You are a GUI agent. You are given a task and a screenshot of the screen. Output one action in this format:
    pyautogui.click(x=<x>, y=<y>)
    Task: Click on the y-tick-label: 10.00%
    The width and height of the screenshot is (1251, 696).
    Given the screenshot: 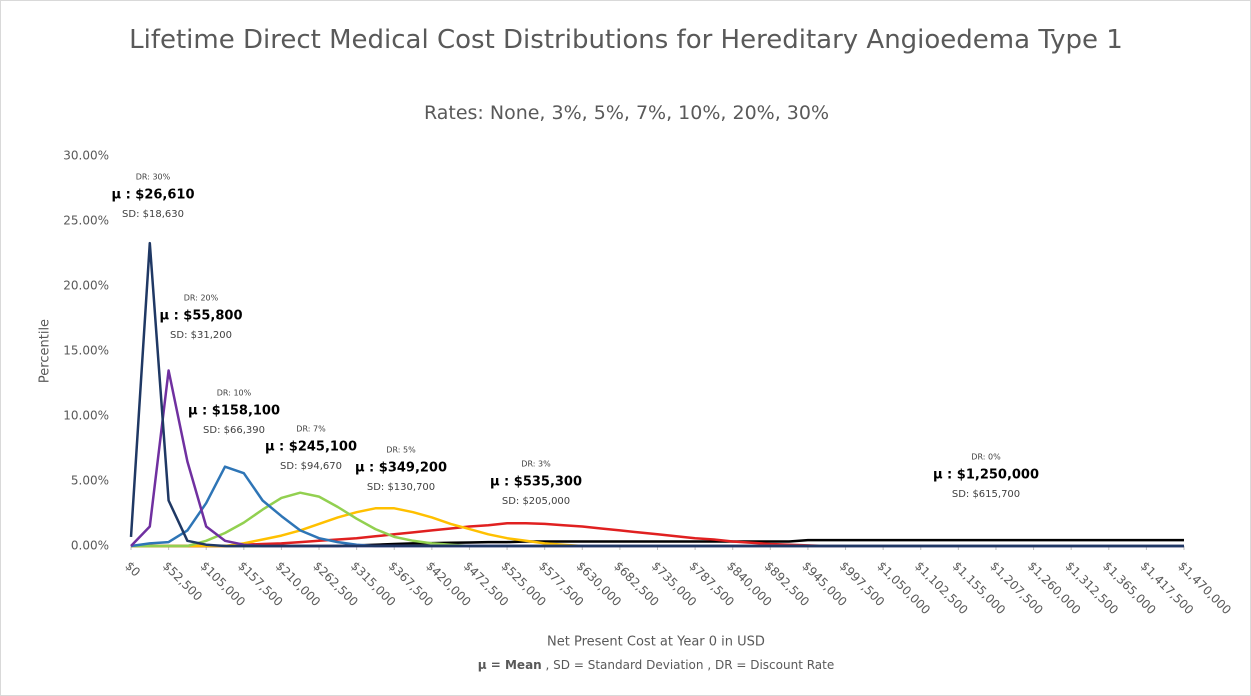 What is the action you would take?
    pyautogui.click(x=86, y=416)
    